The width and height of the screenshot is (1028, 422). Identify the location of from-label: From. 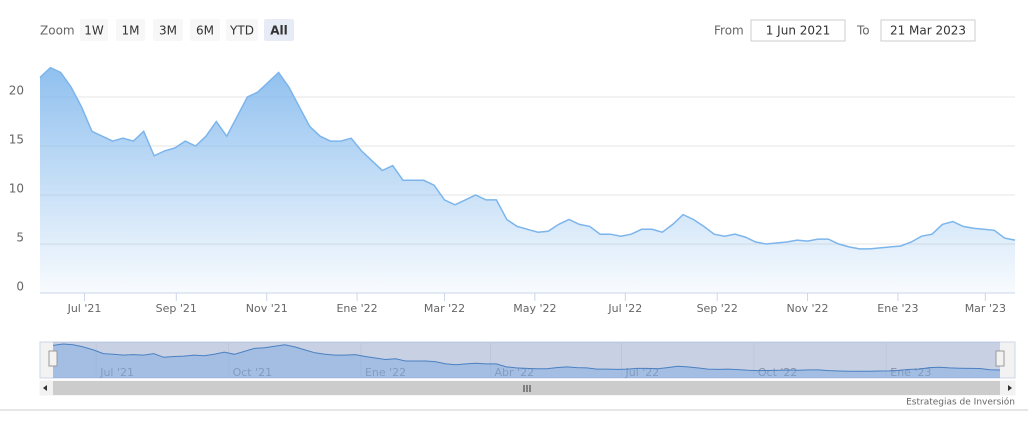
(729, 31).